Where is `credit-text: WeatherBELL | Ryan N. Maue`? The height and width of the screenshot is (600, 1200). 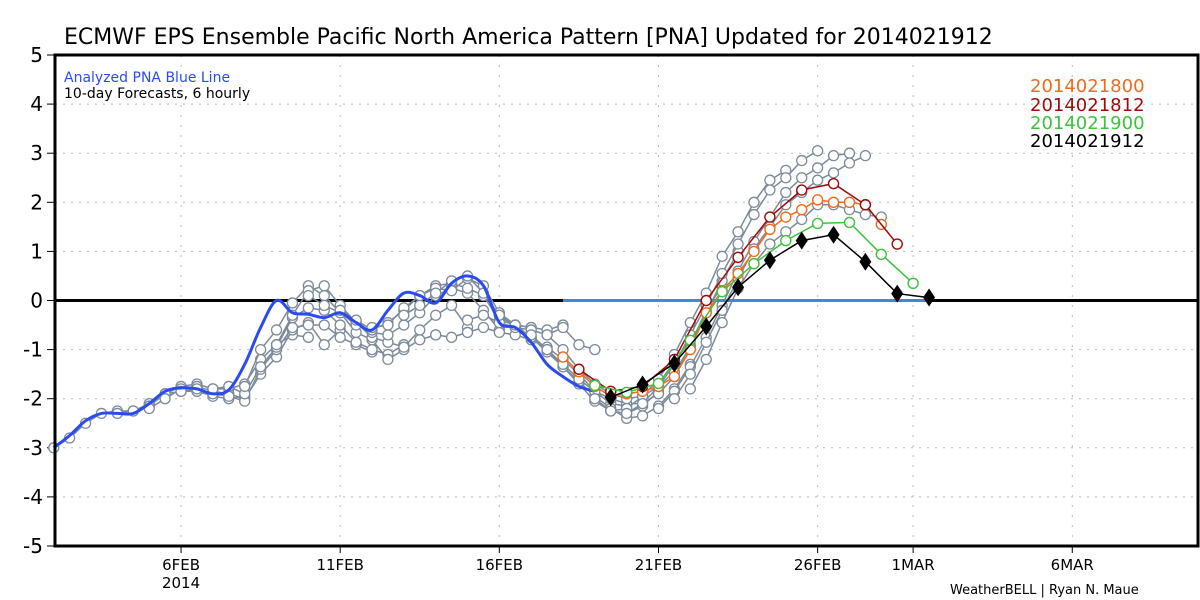 credit-text: WeatherBELL | Ryan N. Maue is located at coordinates (1044, 590).